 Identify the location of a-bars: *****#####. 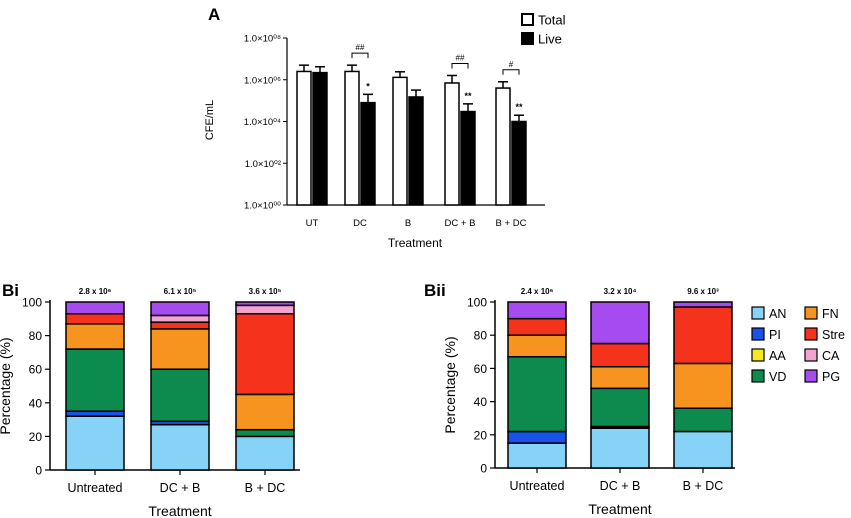
(411, 124).